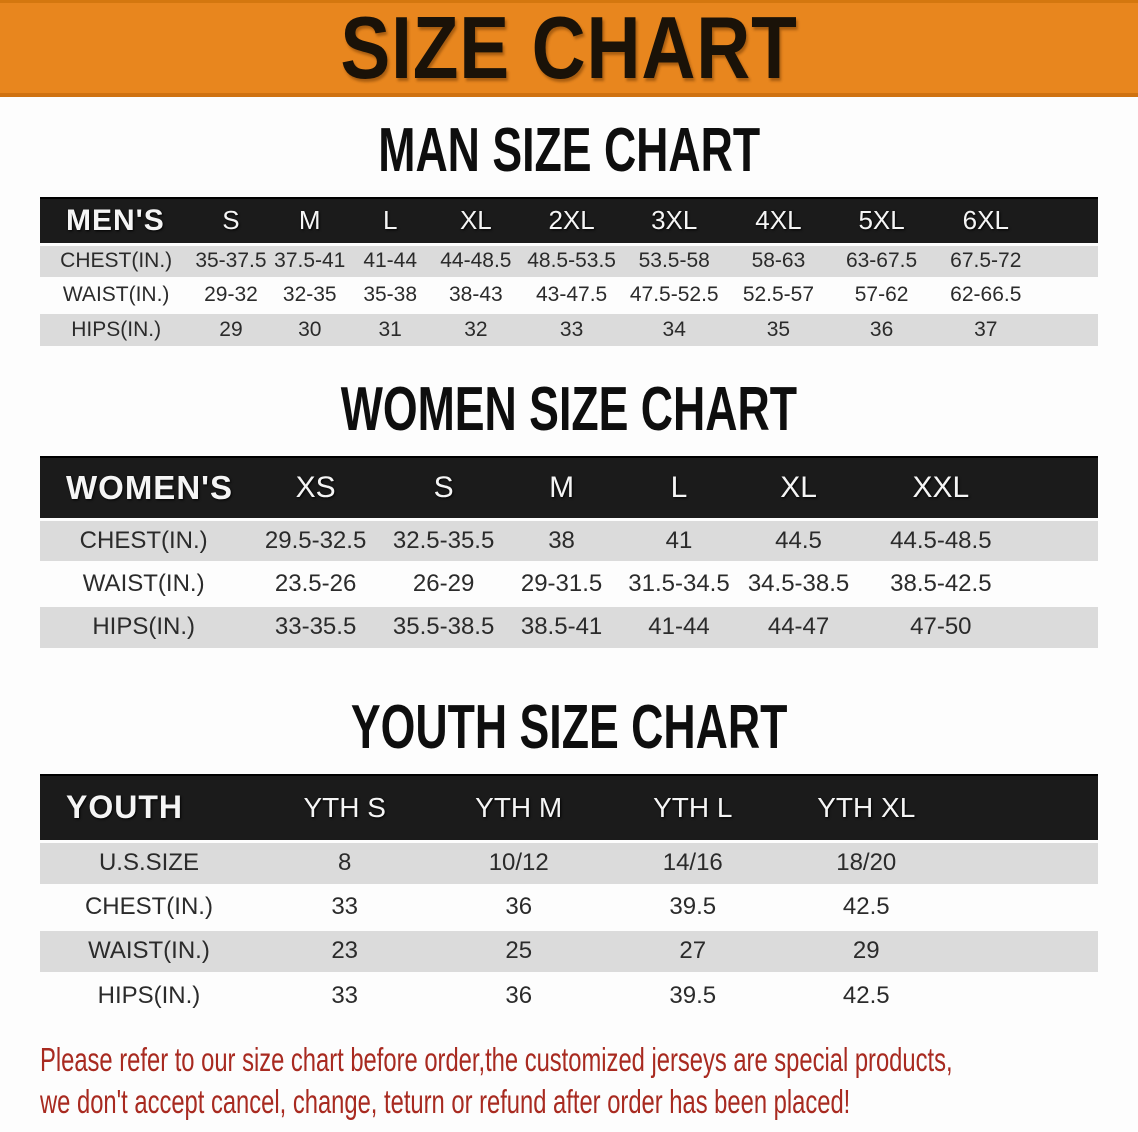 The image size is (1138, 1132). What do you see at coordinates (309, 328) in the screenshot?
I see `size-value-cell: 30` at bounding box center [309, 328].